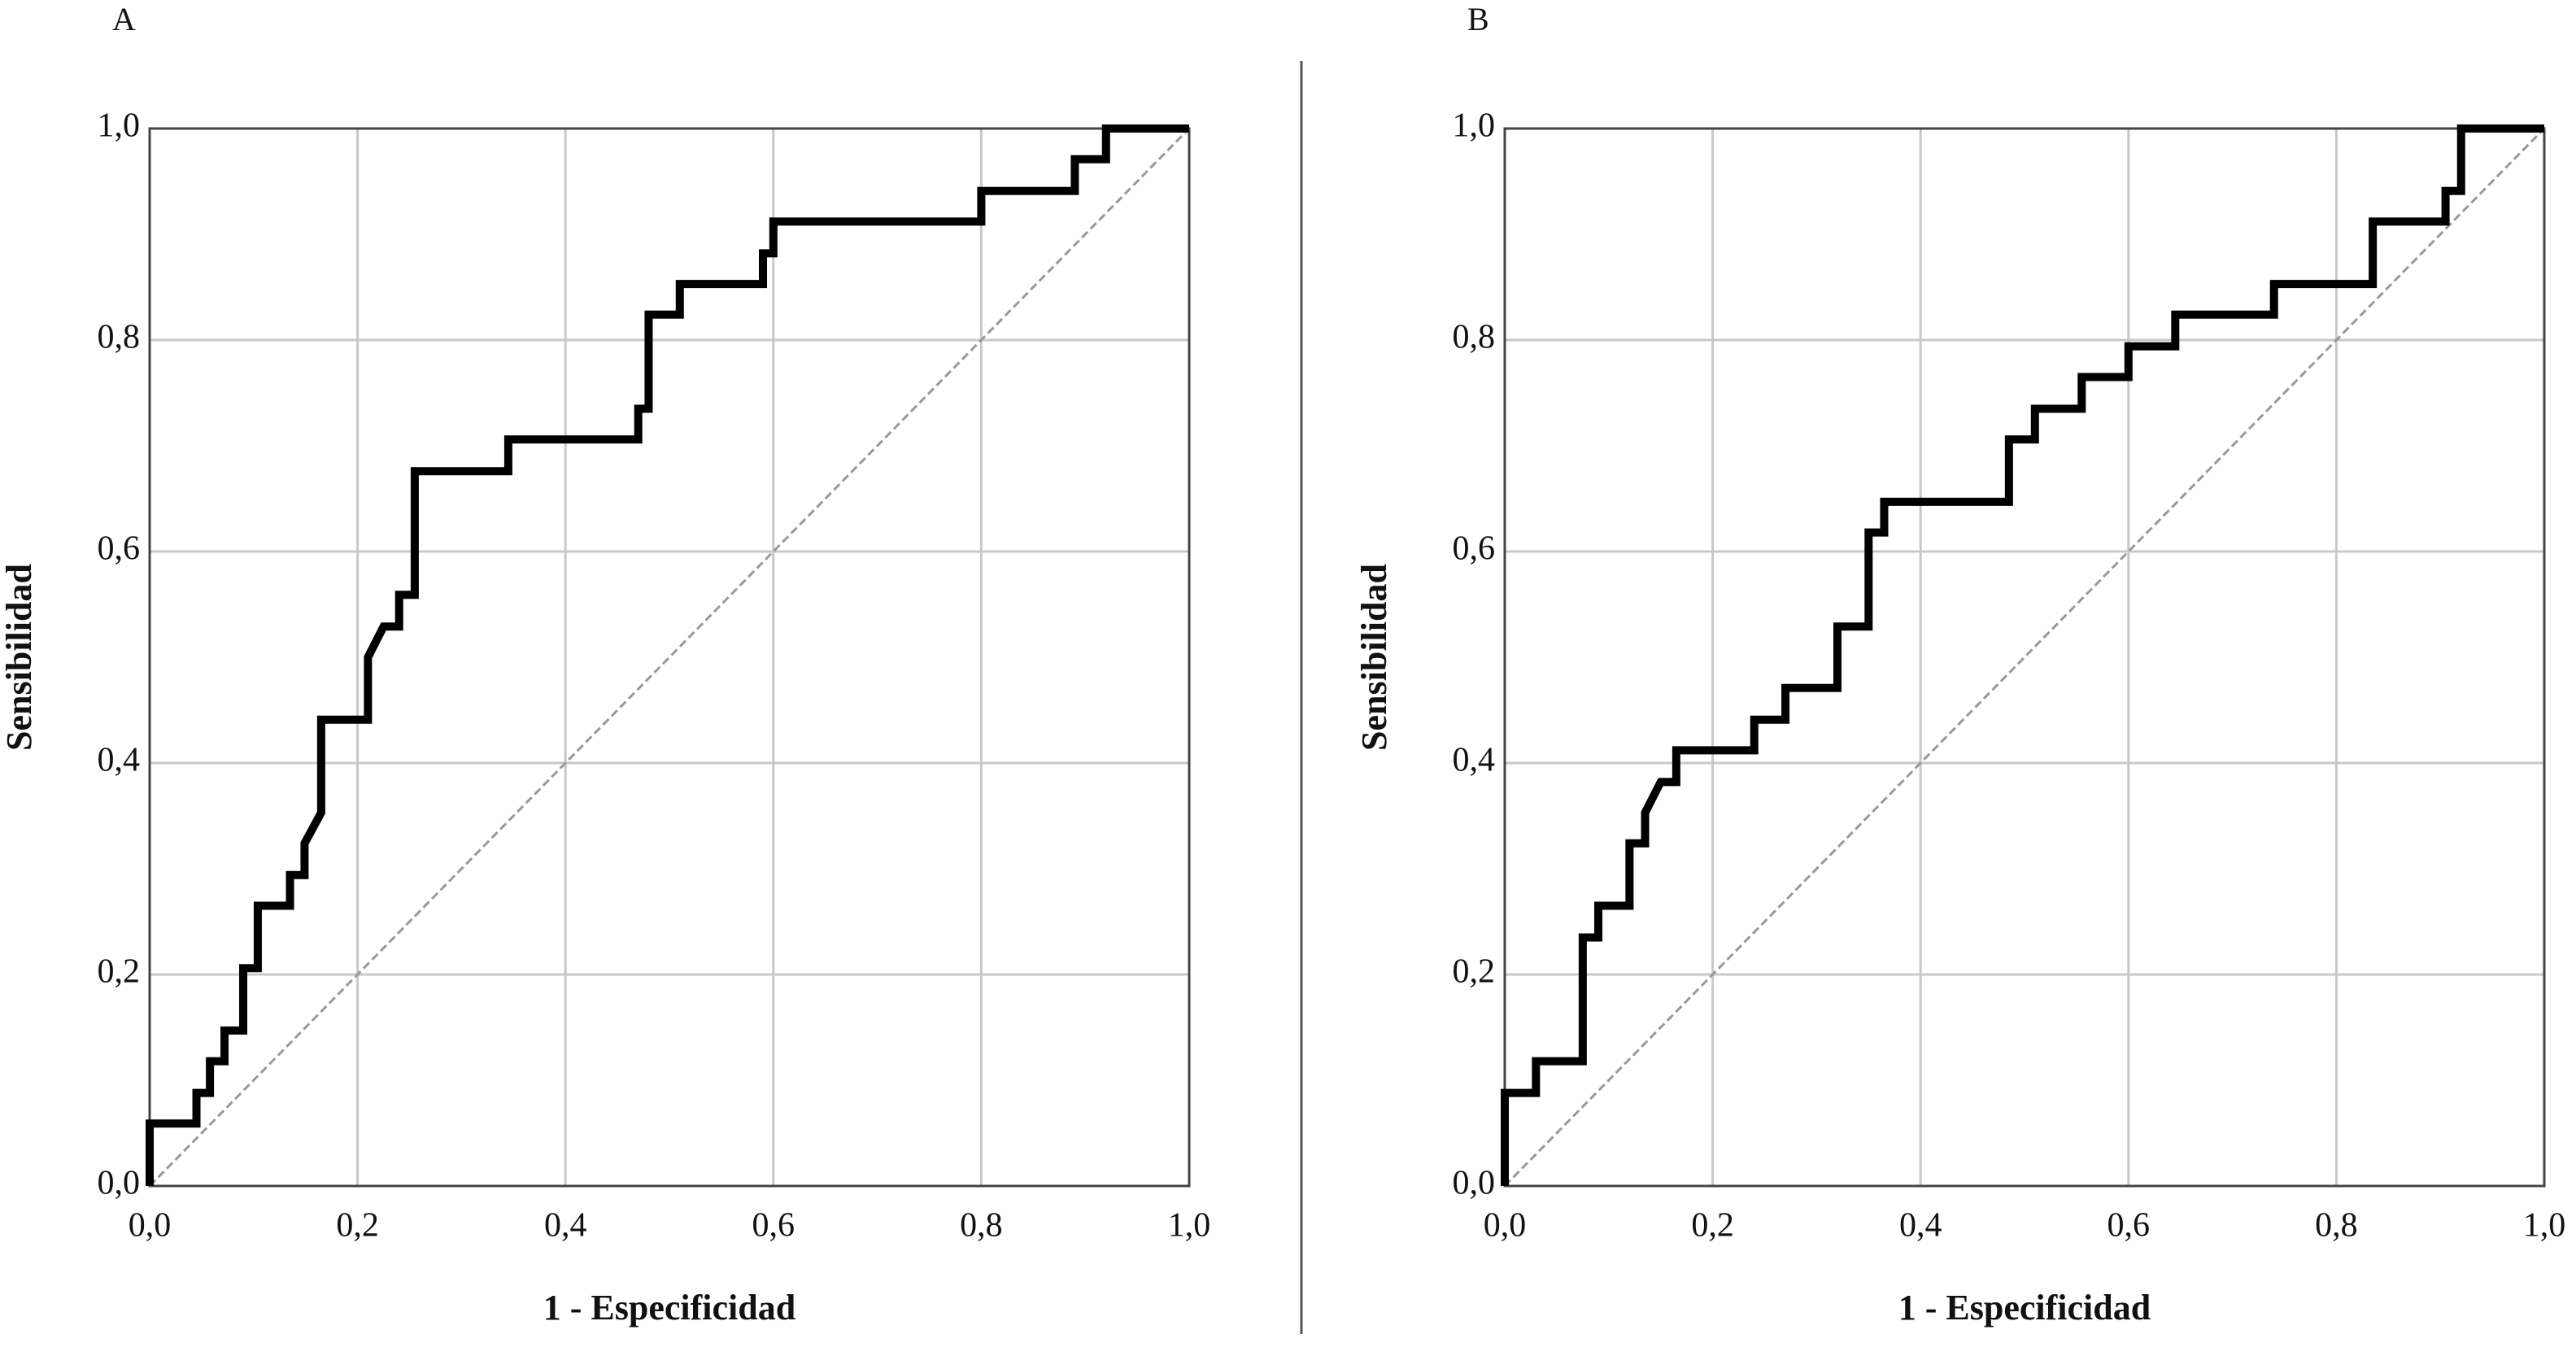 The width and height of the screenshot is (2576, 1369). I want to click on chart-title: B, so click(1478, 19).